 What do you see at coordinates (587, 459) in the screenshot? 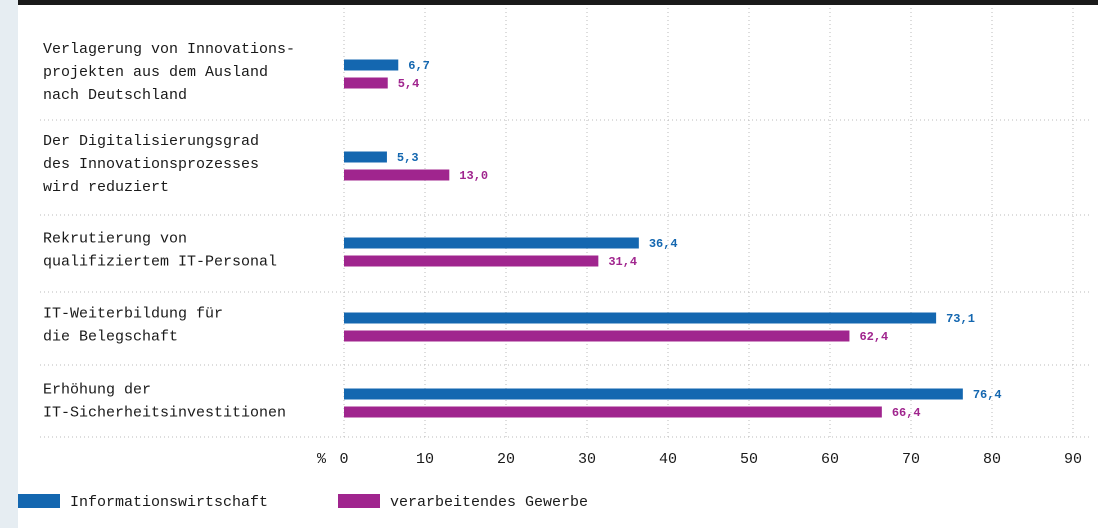
I see `x-tick-label: 30` at bounding box center [587, 459].